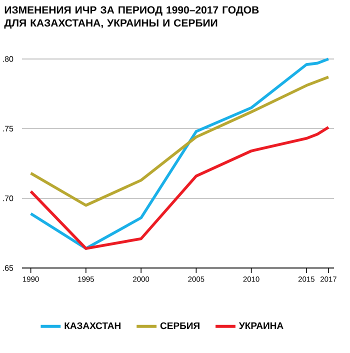 The width and height of the screenshot is (350, 353). What do you see at coordinates (8, 129) in the screenshot?
I see `y-tick-label: .75` at bounding box center [8, 129].